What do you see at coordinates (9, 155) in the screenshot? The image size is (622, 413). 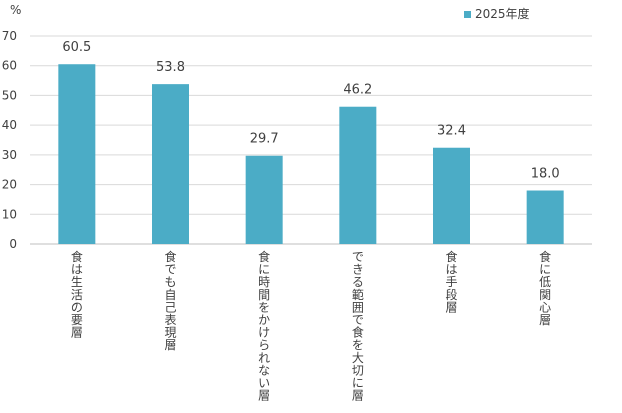 I see `y-tick-label: 30` at bounding box center [9, 155].